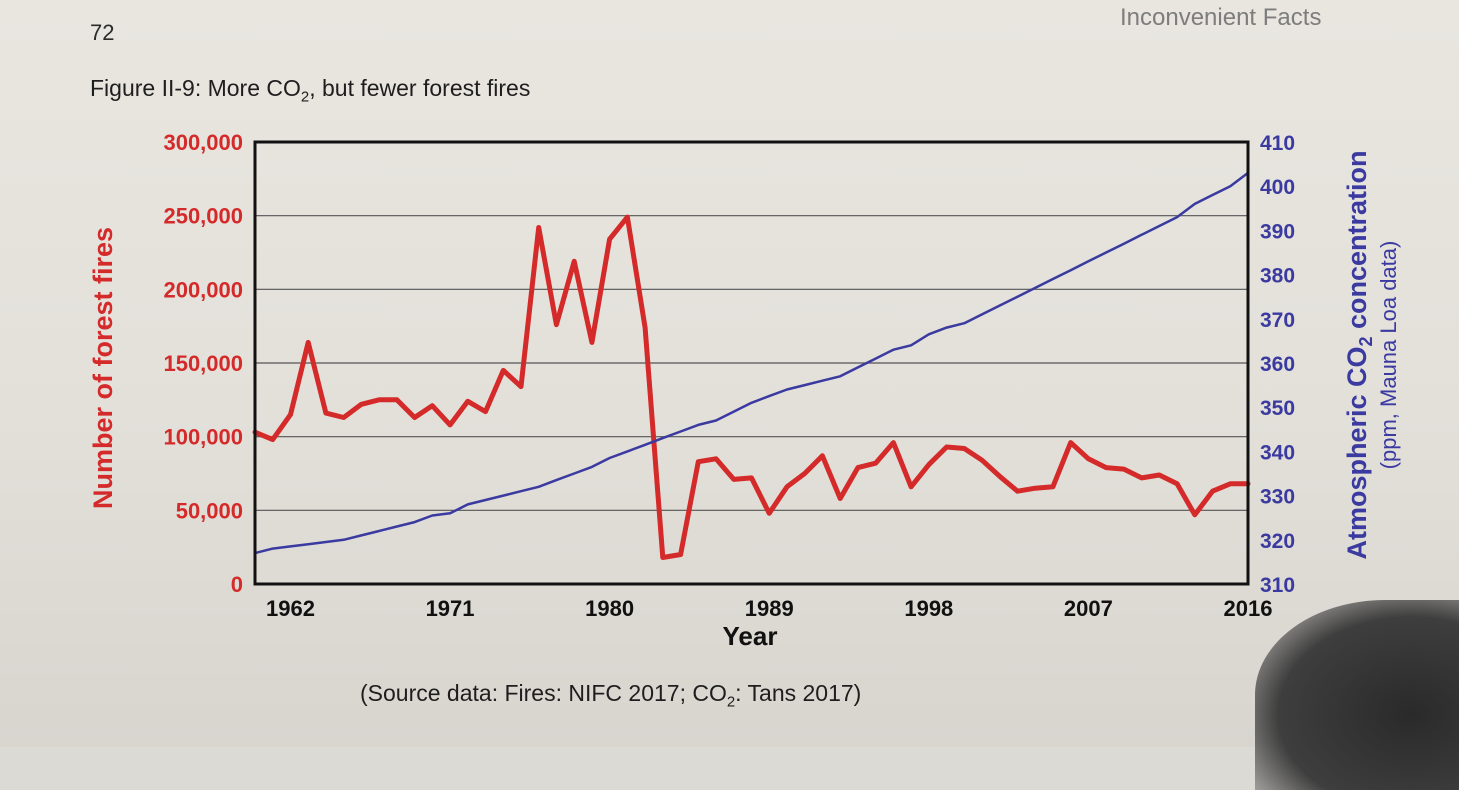 This screenshot has height=790, width=1459. Describe the element at coordinates (420, 88) in the screenshot. I see `figure-title-post: , but fewer forest fires` at that location.